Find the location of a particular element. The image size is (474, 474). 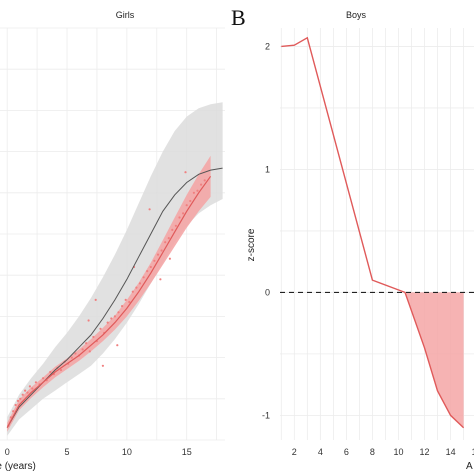

girls-x-tick-label: 10 is located at coordinates (127, 452).